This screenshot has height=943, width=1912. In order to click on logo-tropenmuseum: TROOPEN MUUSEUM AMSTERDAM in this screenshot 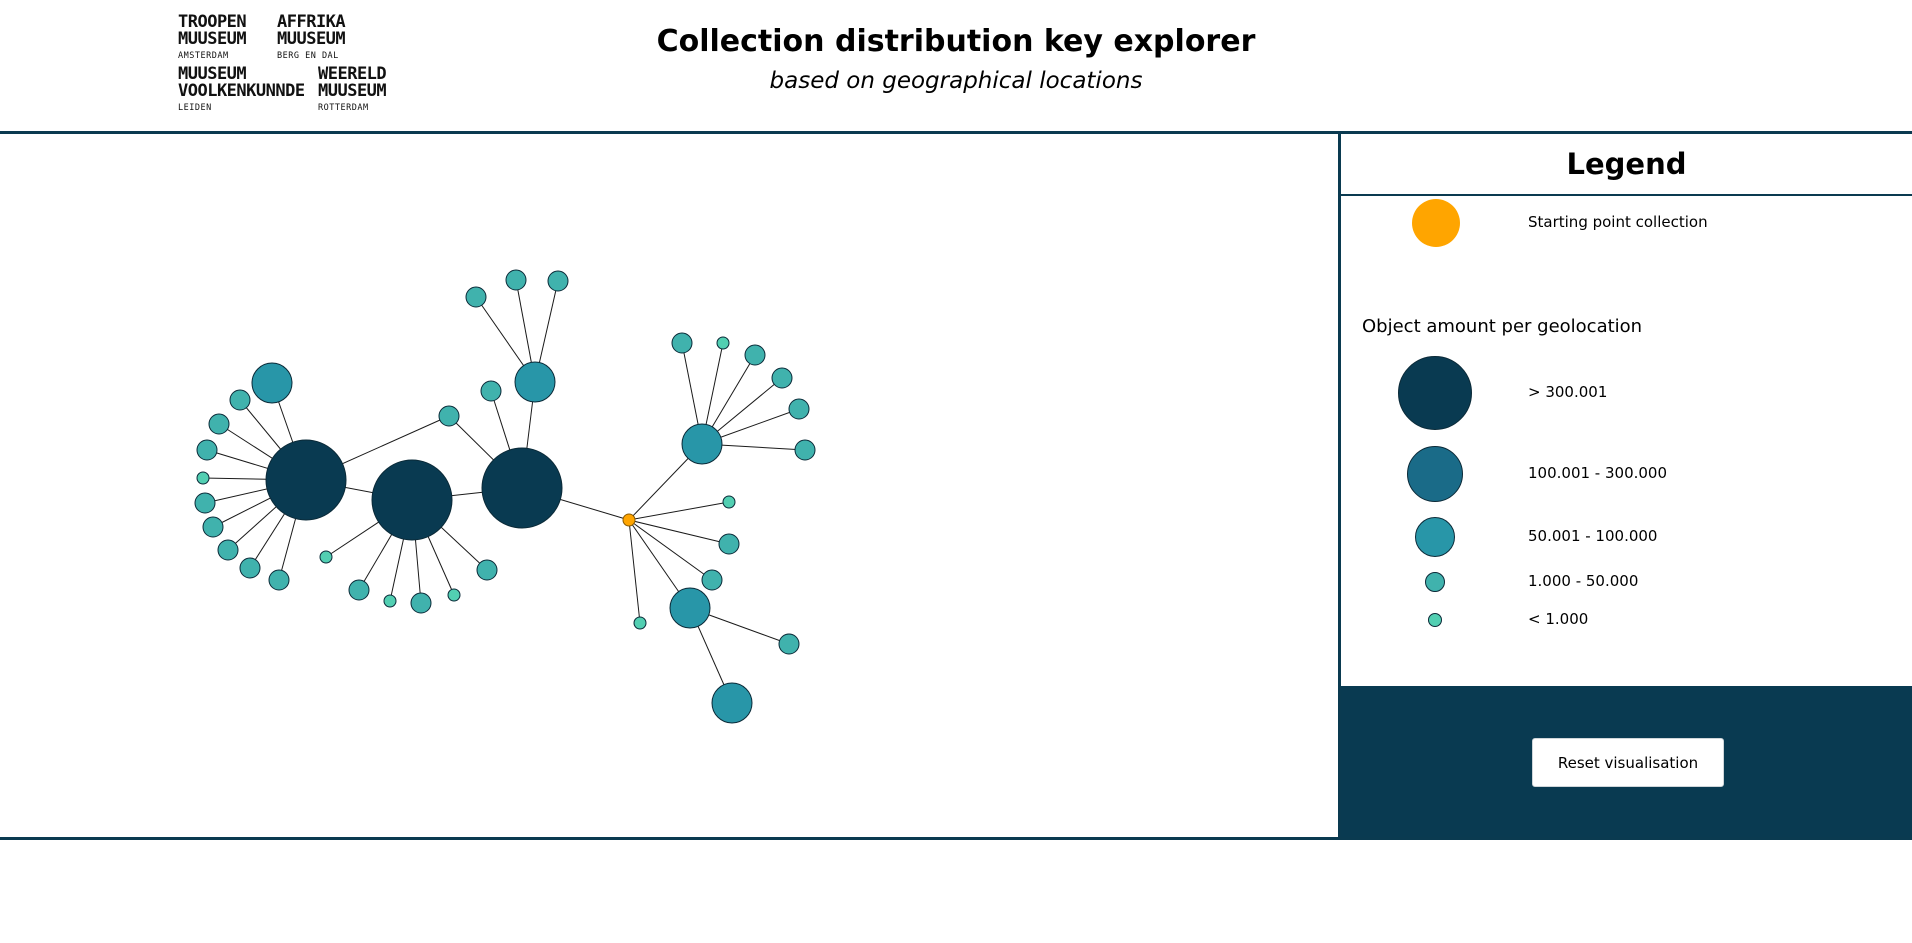, I will do `click(212, 36)`.